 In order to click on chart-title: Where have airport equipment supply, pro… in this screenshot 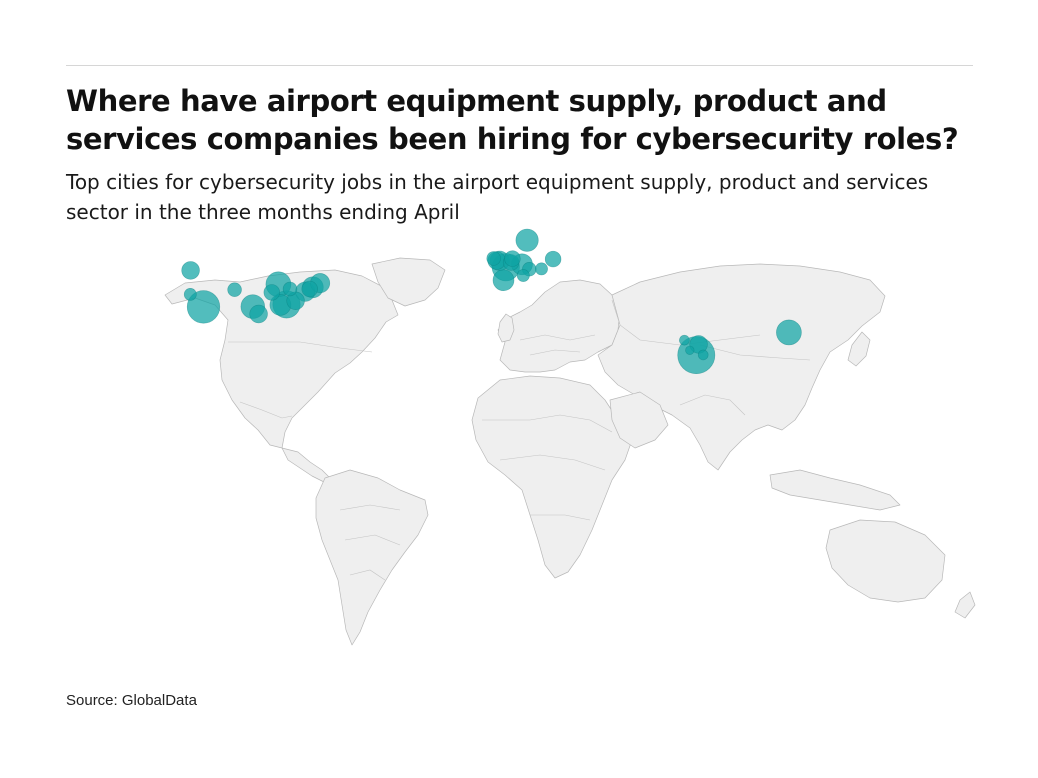, I will do `click(512, 120)`.